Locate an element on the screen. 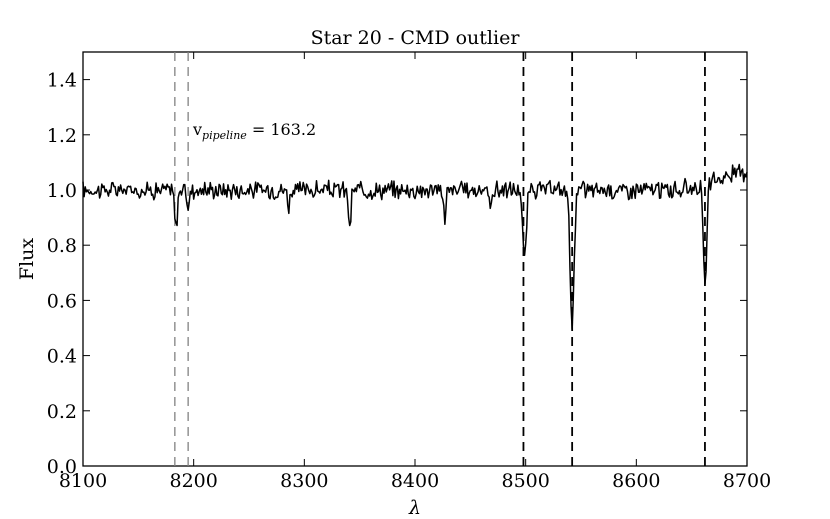 The height and width of the screenshot is (519, 830). x-tick-label: 8500 is located at coordinates (525, 481).